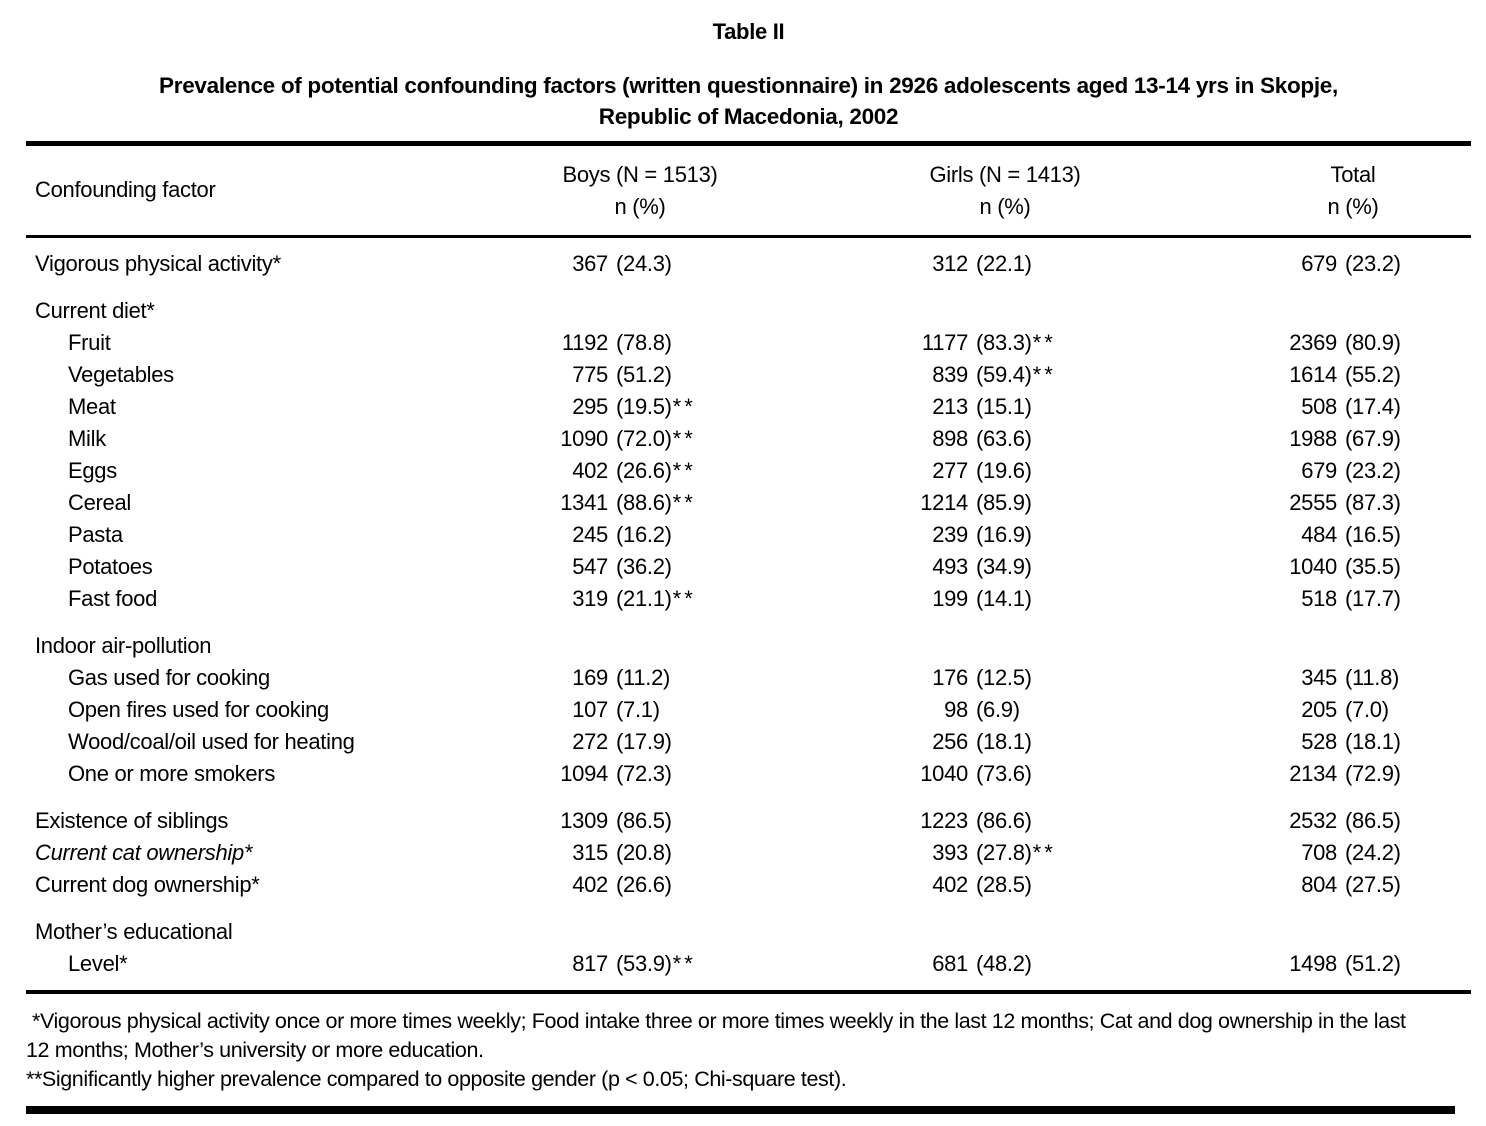 The image size is (1486, 1126). Describe the element at coordinates (1004, 502) in the screenshot. I see `girls-pct-value: (85.9)` at that location.